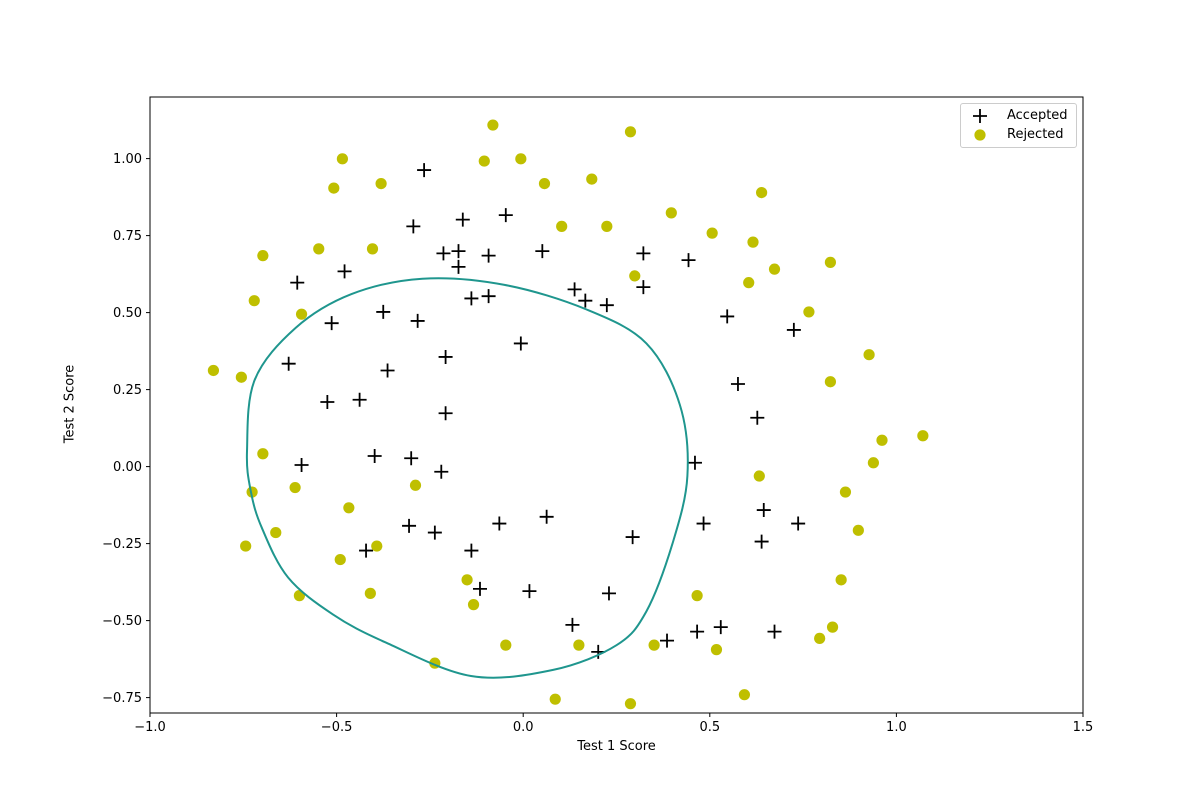 The width and height of the screenshot is (1200, 800). What do you see at coordinates (127, 467) in the screenshot?
I see `y-tick-label: 0.00` at bounding box center [127, 467].